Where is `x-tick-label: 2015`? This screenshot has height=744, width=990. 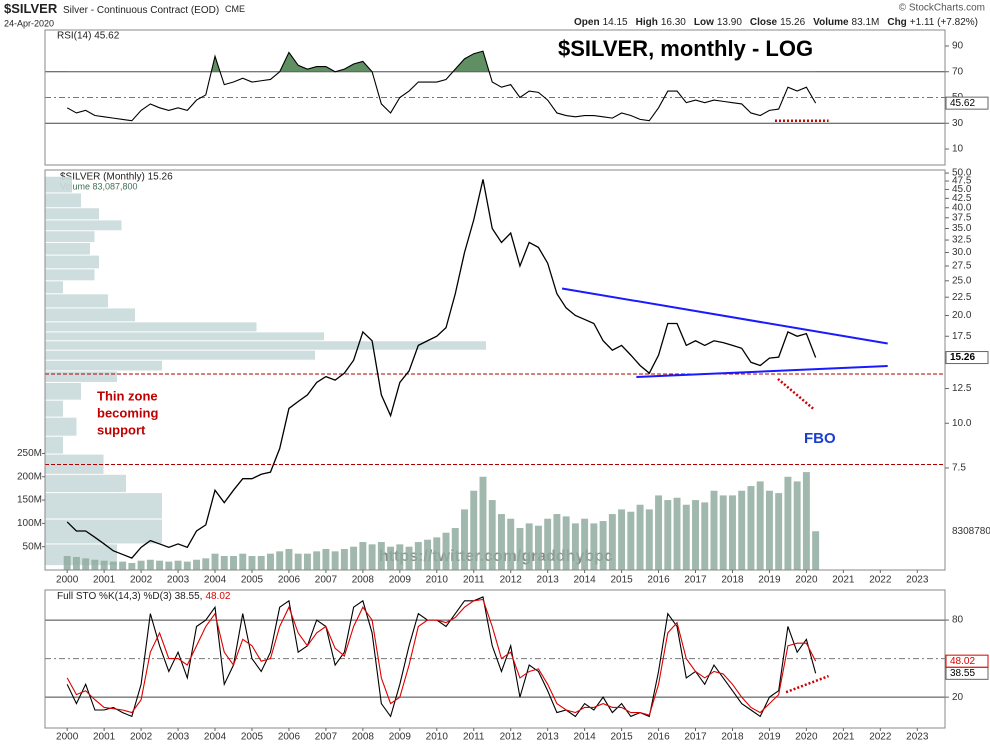 x-tick-label: 2015 is located at coordinates (621, 737).